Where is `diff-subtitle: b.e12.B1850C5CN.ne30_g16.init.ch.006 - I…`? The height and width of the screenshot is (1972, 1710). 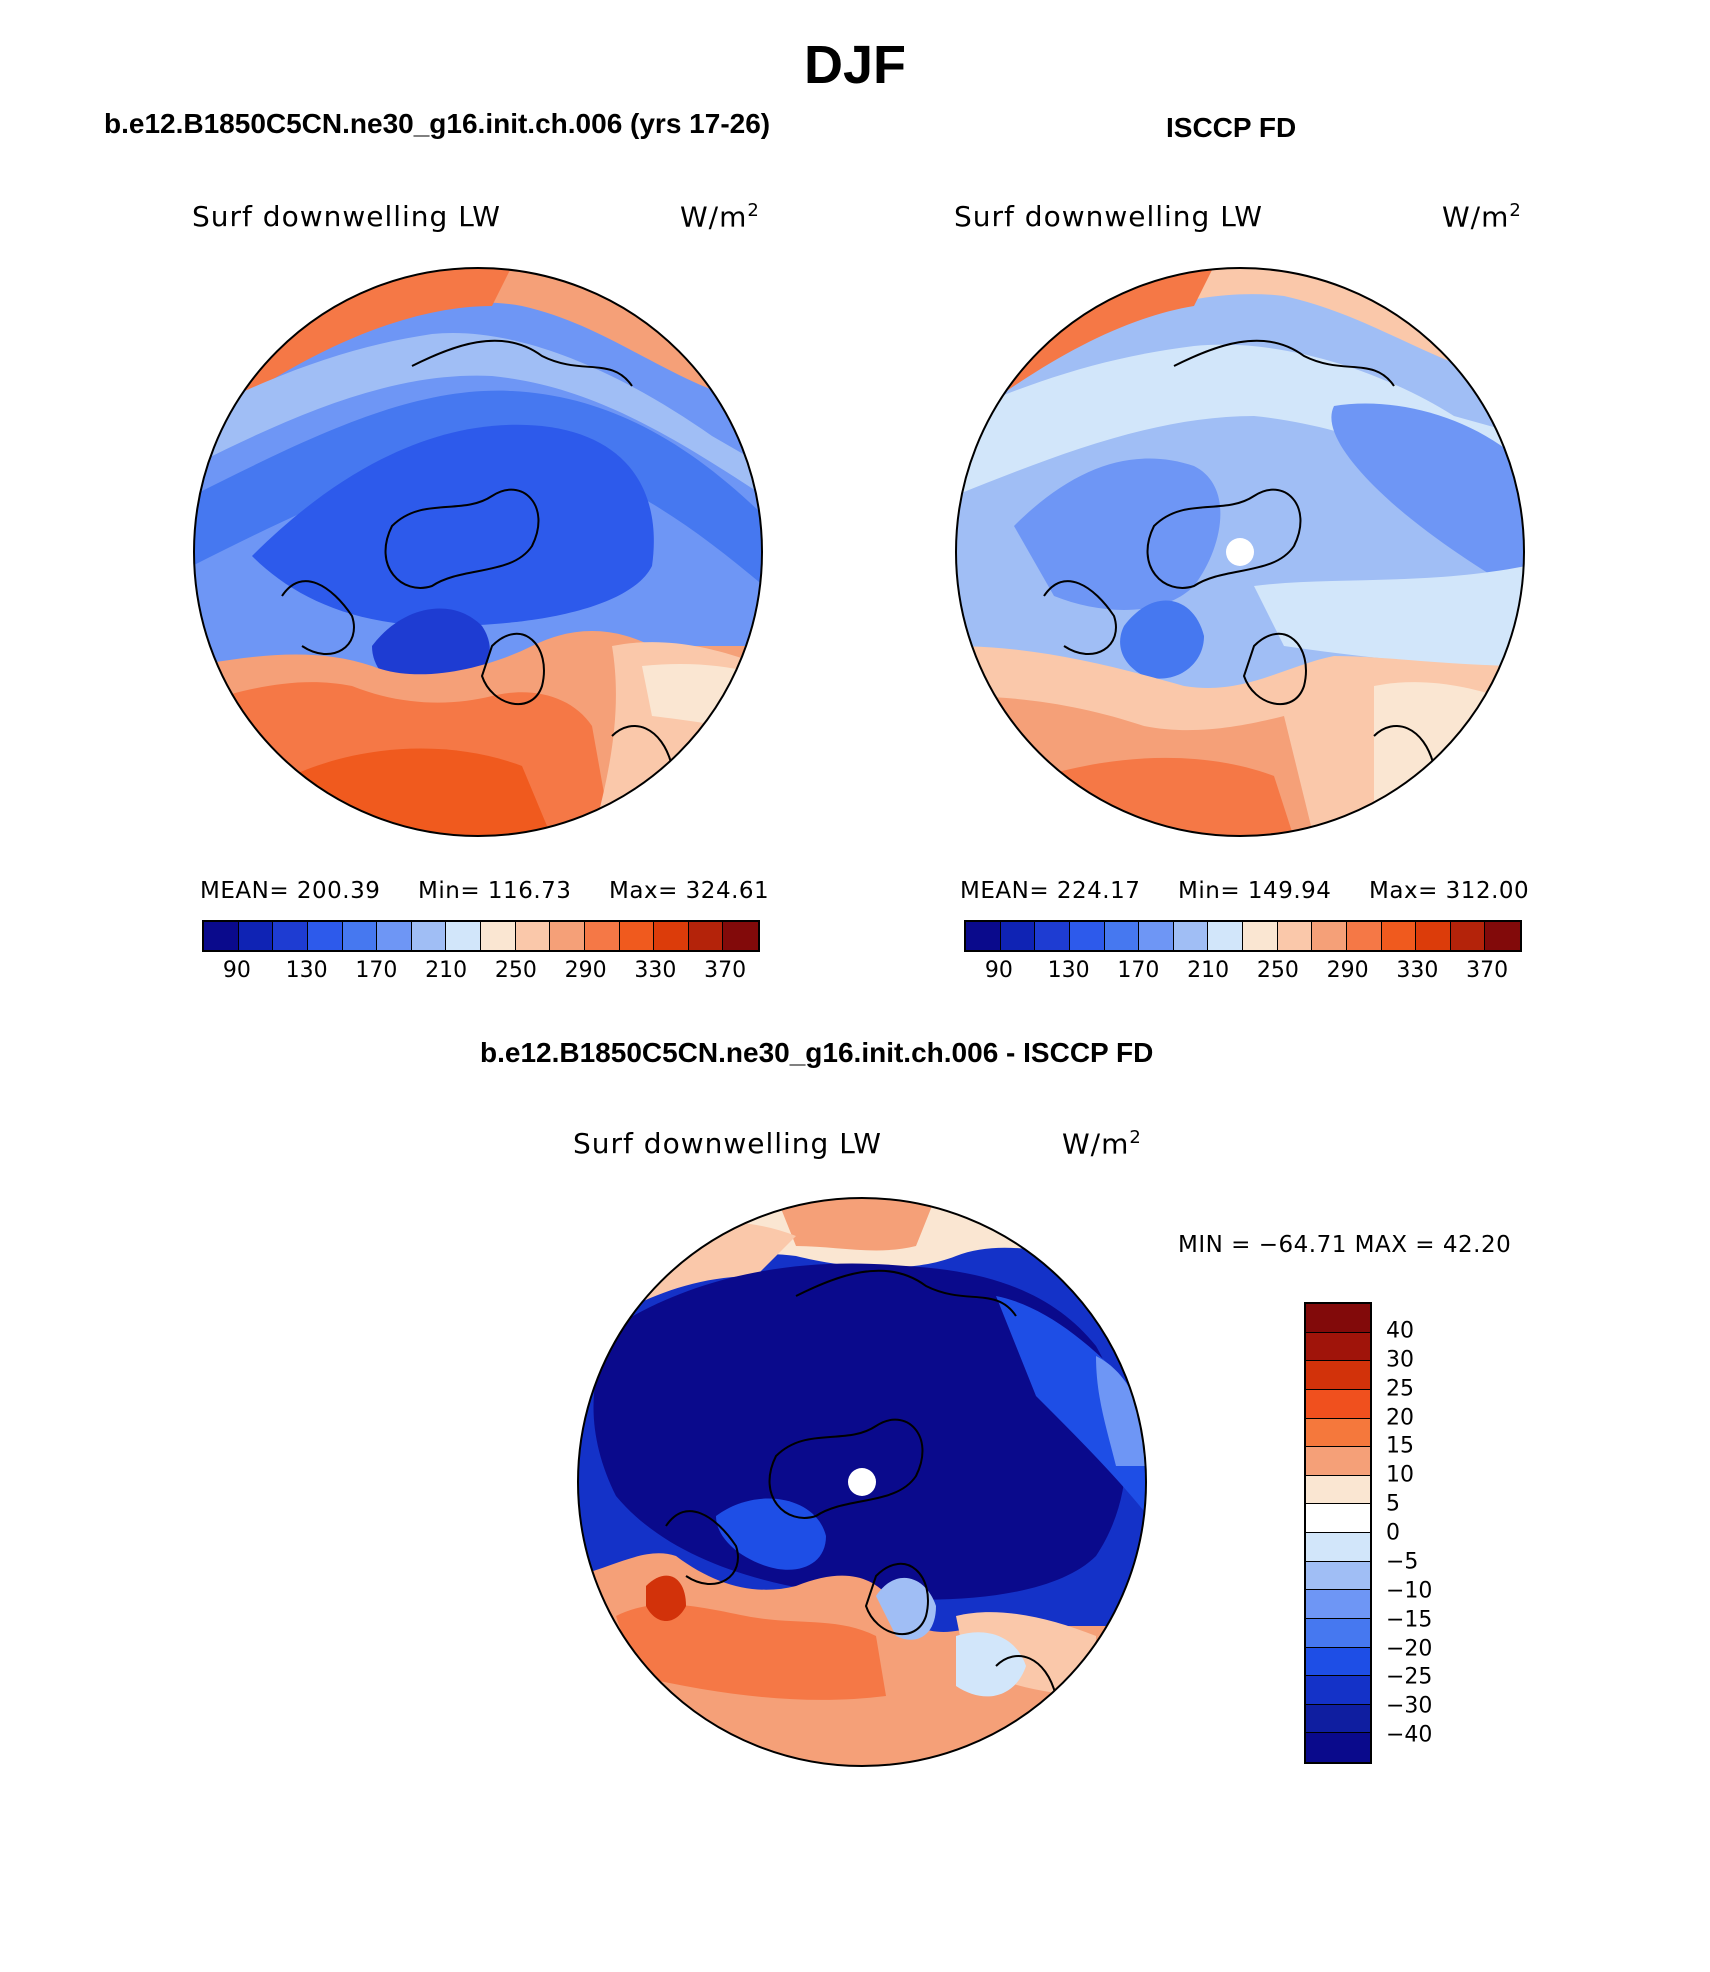 diff-subtitle: b.e12.B1850C5CN.ne30_g16.init.ch.006 - I… is located at coordinates (817, 1052).